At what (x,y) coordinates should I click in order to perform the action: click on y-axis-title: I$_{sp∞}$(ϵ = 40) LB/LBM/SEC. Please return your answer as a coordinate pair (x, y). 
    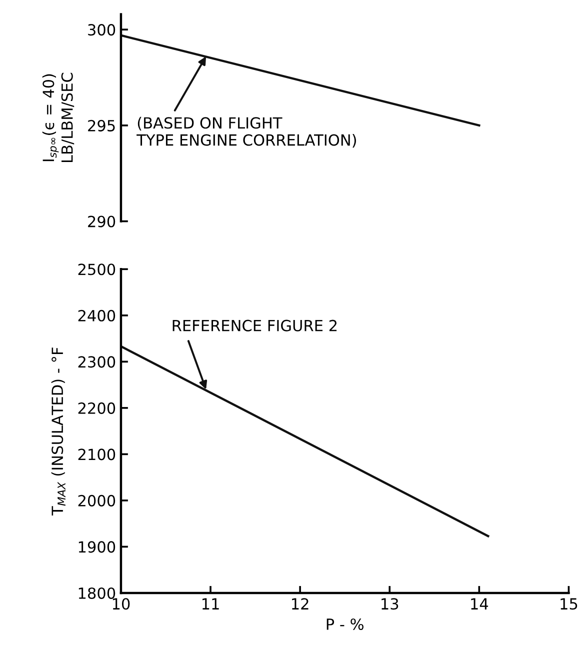
    Looking at the image, I should click on (58, 117).